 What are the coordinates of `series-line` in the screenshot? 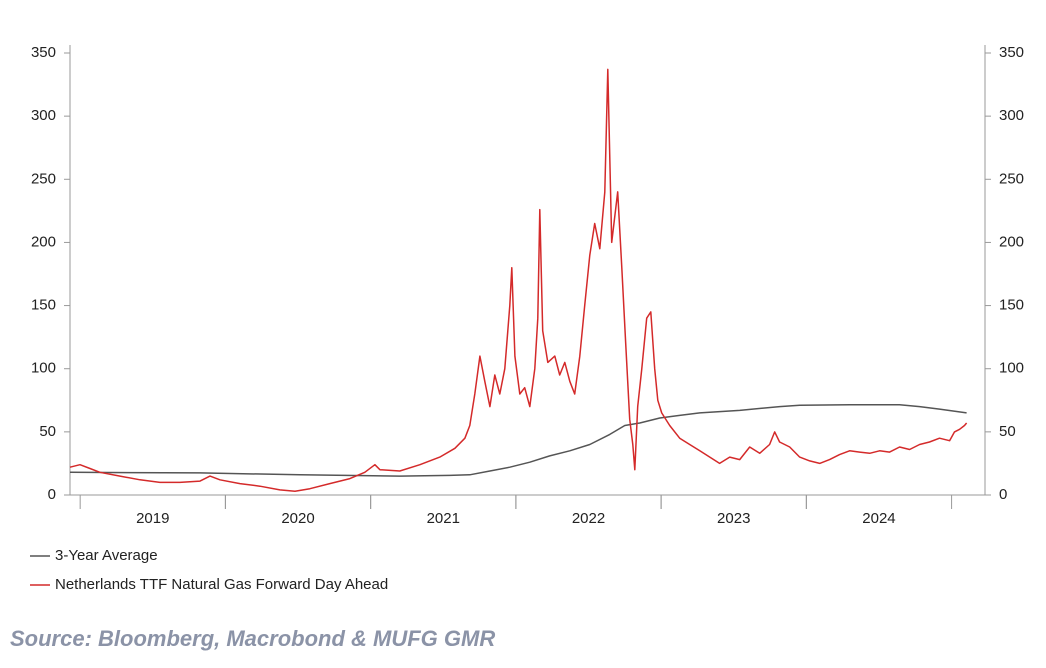 It's located at (518, 440).